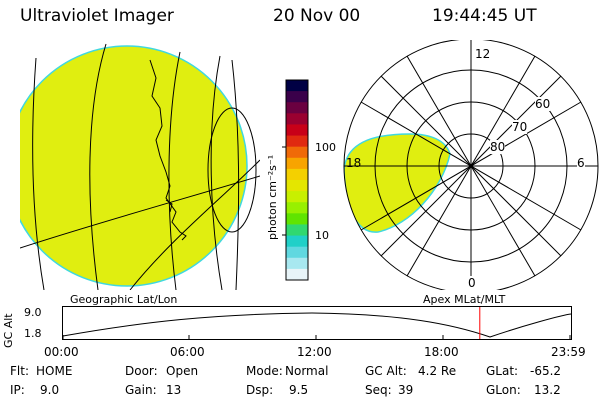 The image size is (600, 400). What do you see at coordinates (174, 390) in the screenshot?
I see `gain-value: 13` at bounding box center [174, 390].